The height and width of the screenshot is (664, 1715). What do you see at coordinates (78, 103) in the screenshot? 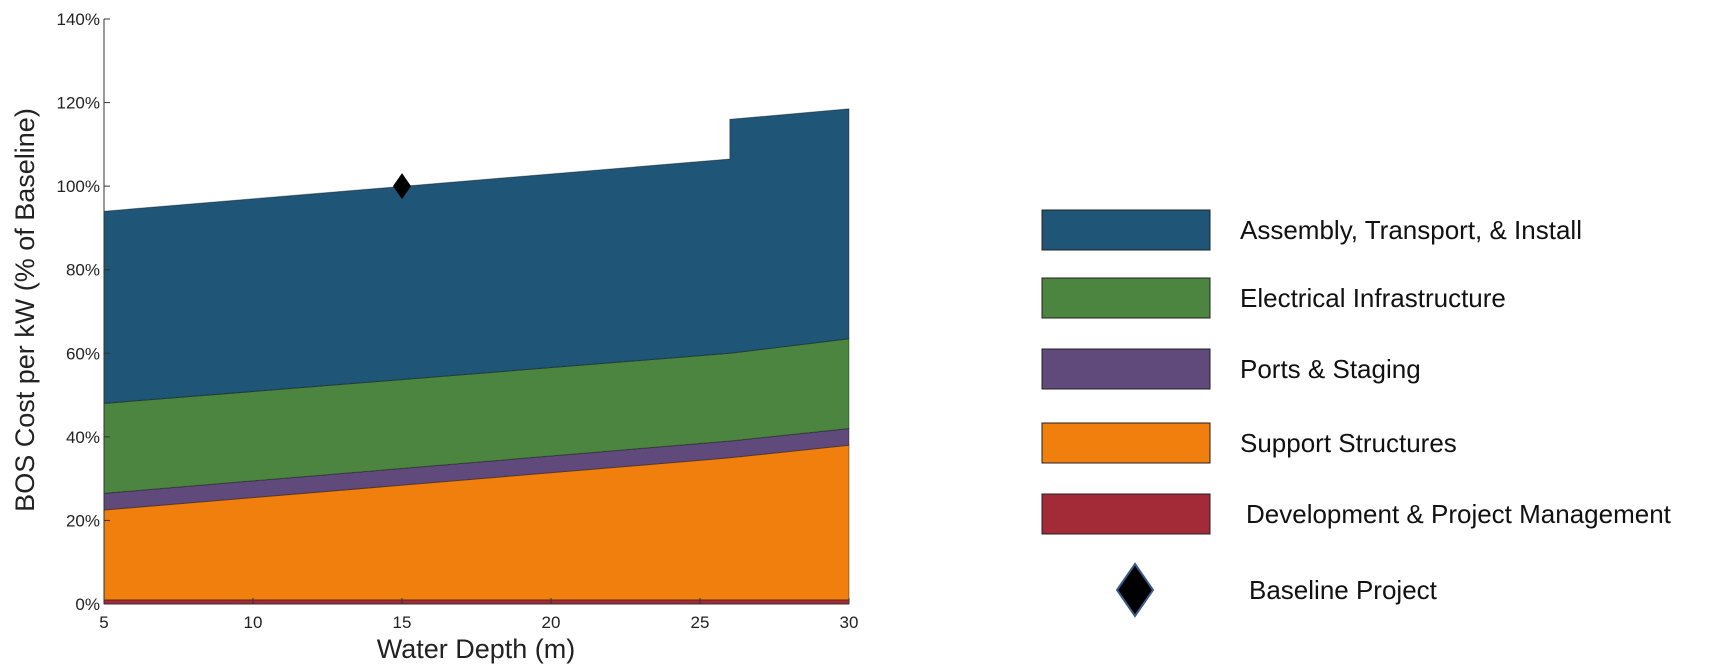
I see `y-tick-label: 120%` at bounding box center [78, 103].